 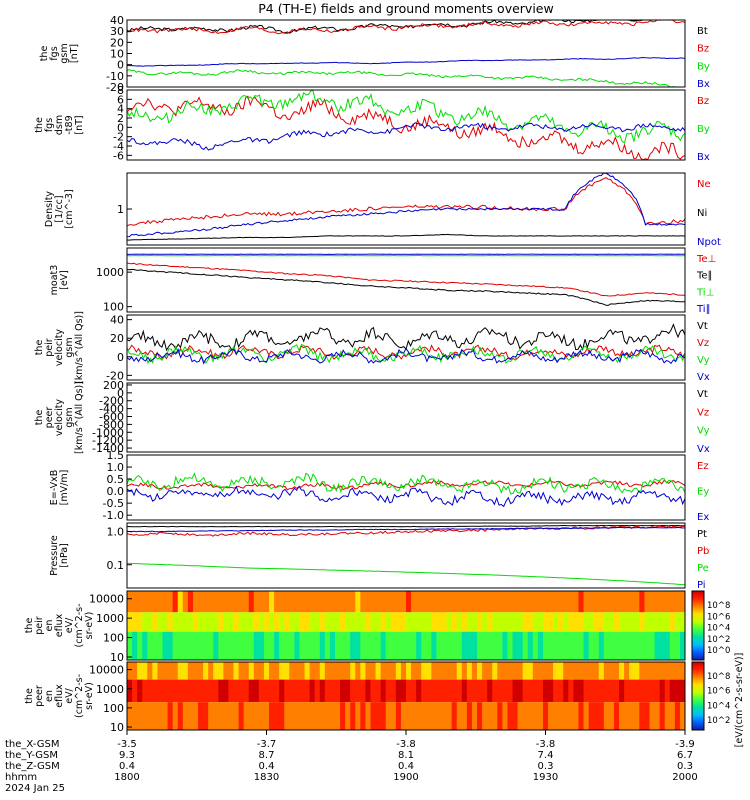 What do you see at coordinates (702, 213) in the screenshot?
I see `legend-Ni: Ni` at bounding box center [702, 213].